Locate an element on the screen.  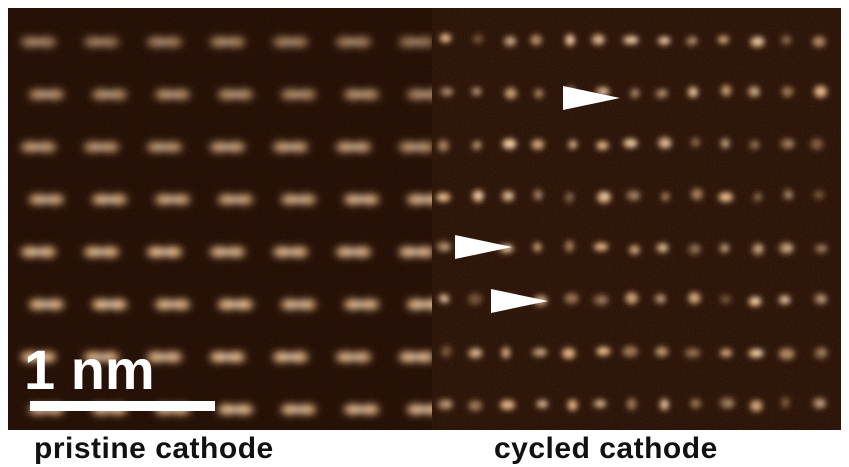
scale-bar is located at coordinates (122, 406).